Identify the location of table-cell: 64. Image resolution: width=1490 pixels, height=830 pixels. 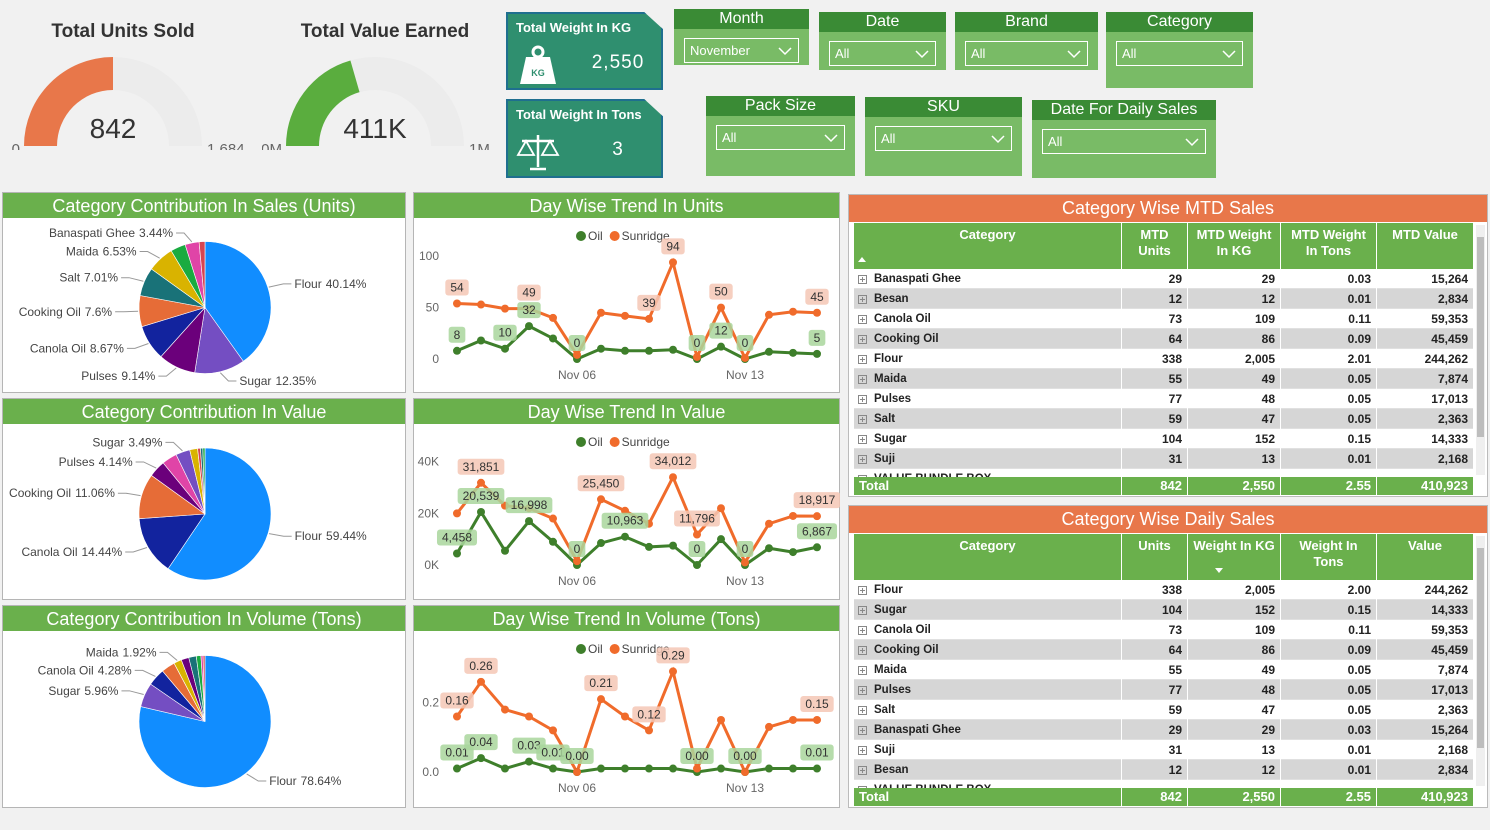
(1155, 650).